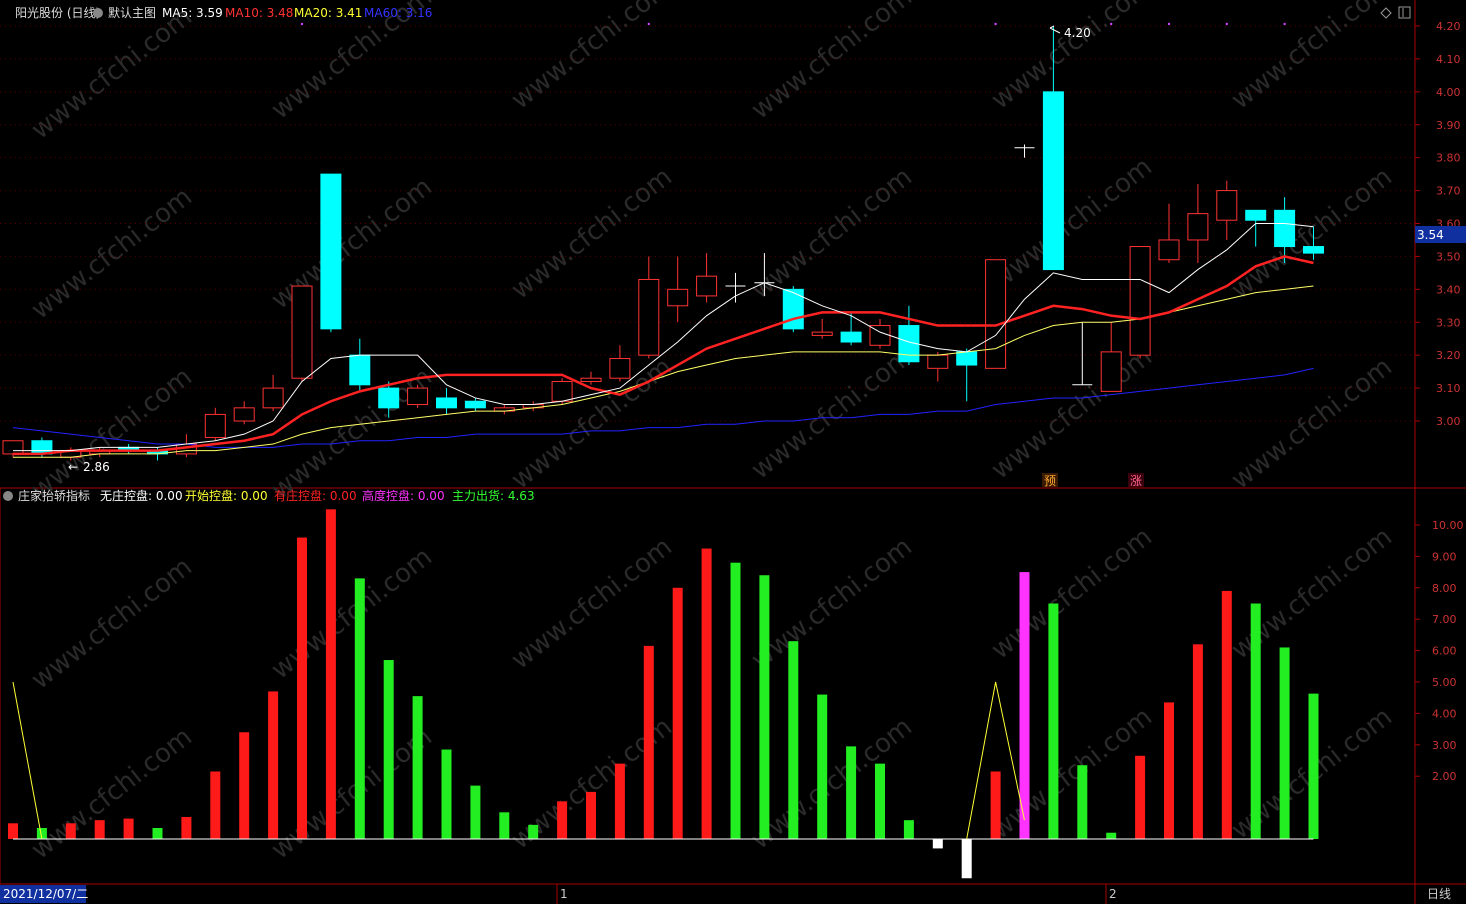  Describe the element at coordinates (1448, 421) in the screenshot. I see `price-tick-label: 3.00` at that location.